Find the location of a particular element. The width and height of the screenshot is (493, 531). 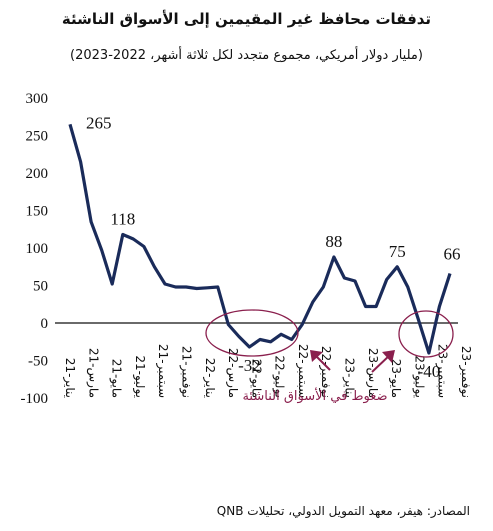

data-label: 88 is located at coordinates (333, 241).